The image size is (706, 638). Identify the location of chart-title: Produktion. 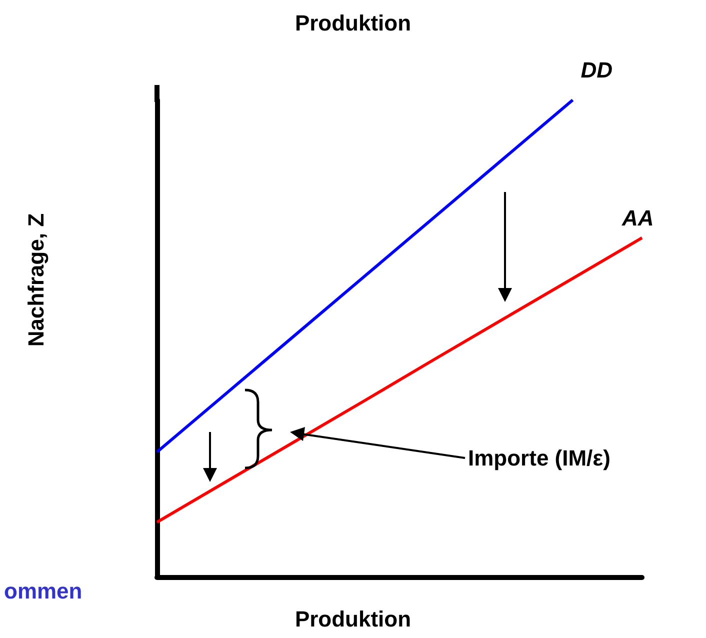
(353, 23).